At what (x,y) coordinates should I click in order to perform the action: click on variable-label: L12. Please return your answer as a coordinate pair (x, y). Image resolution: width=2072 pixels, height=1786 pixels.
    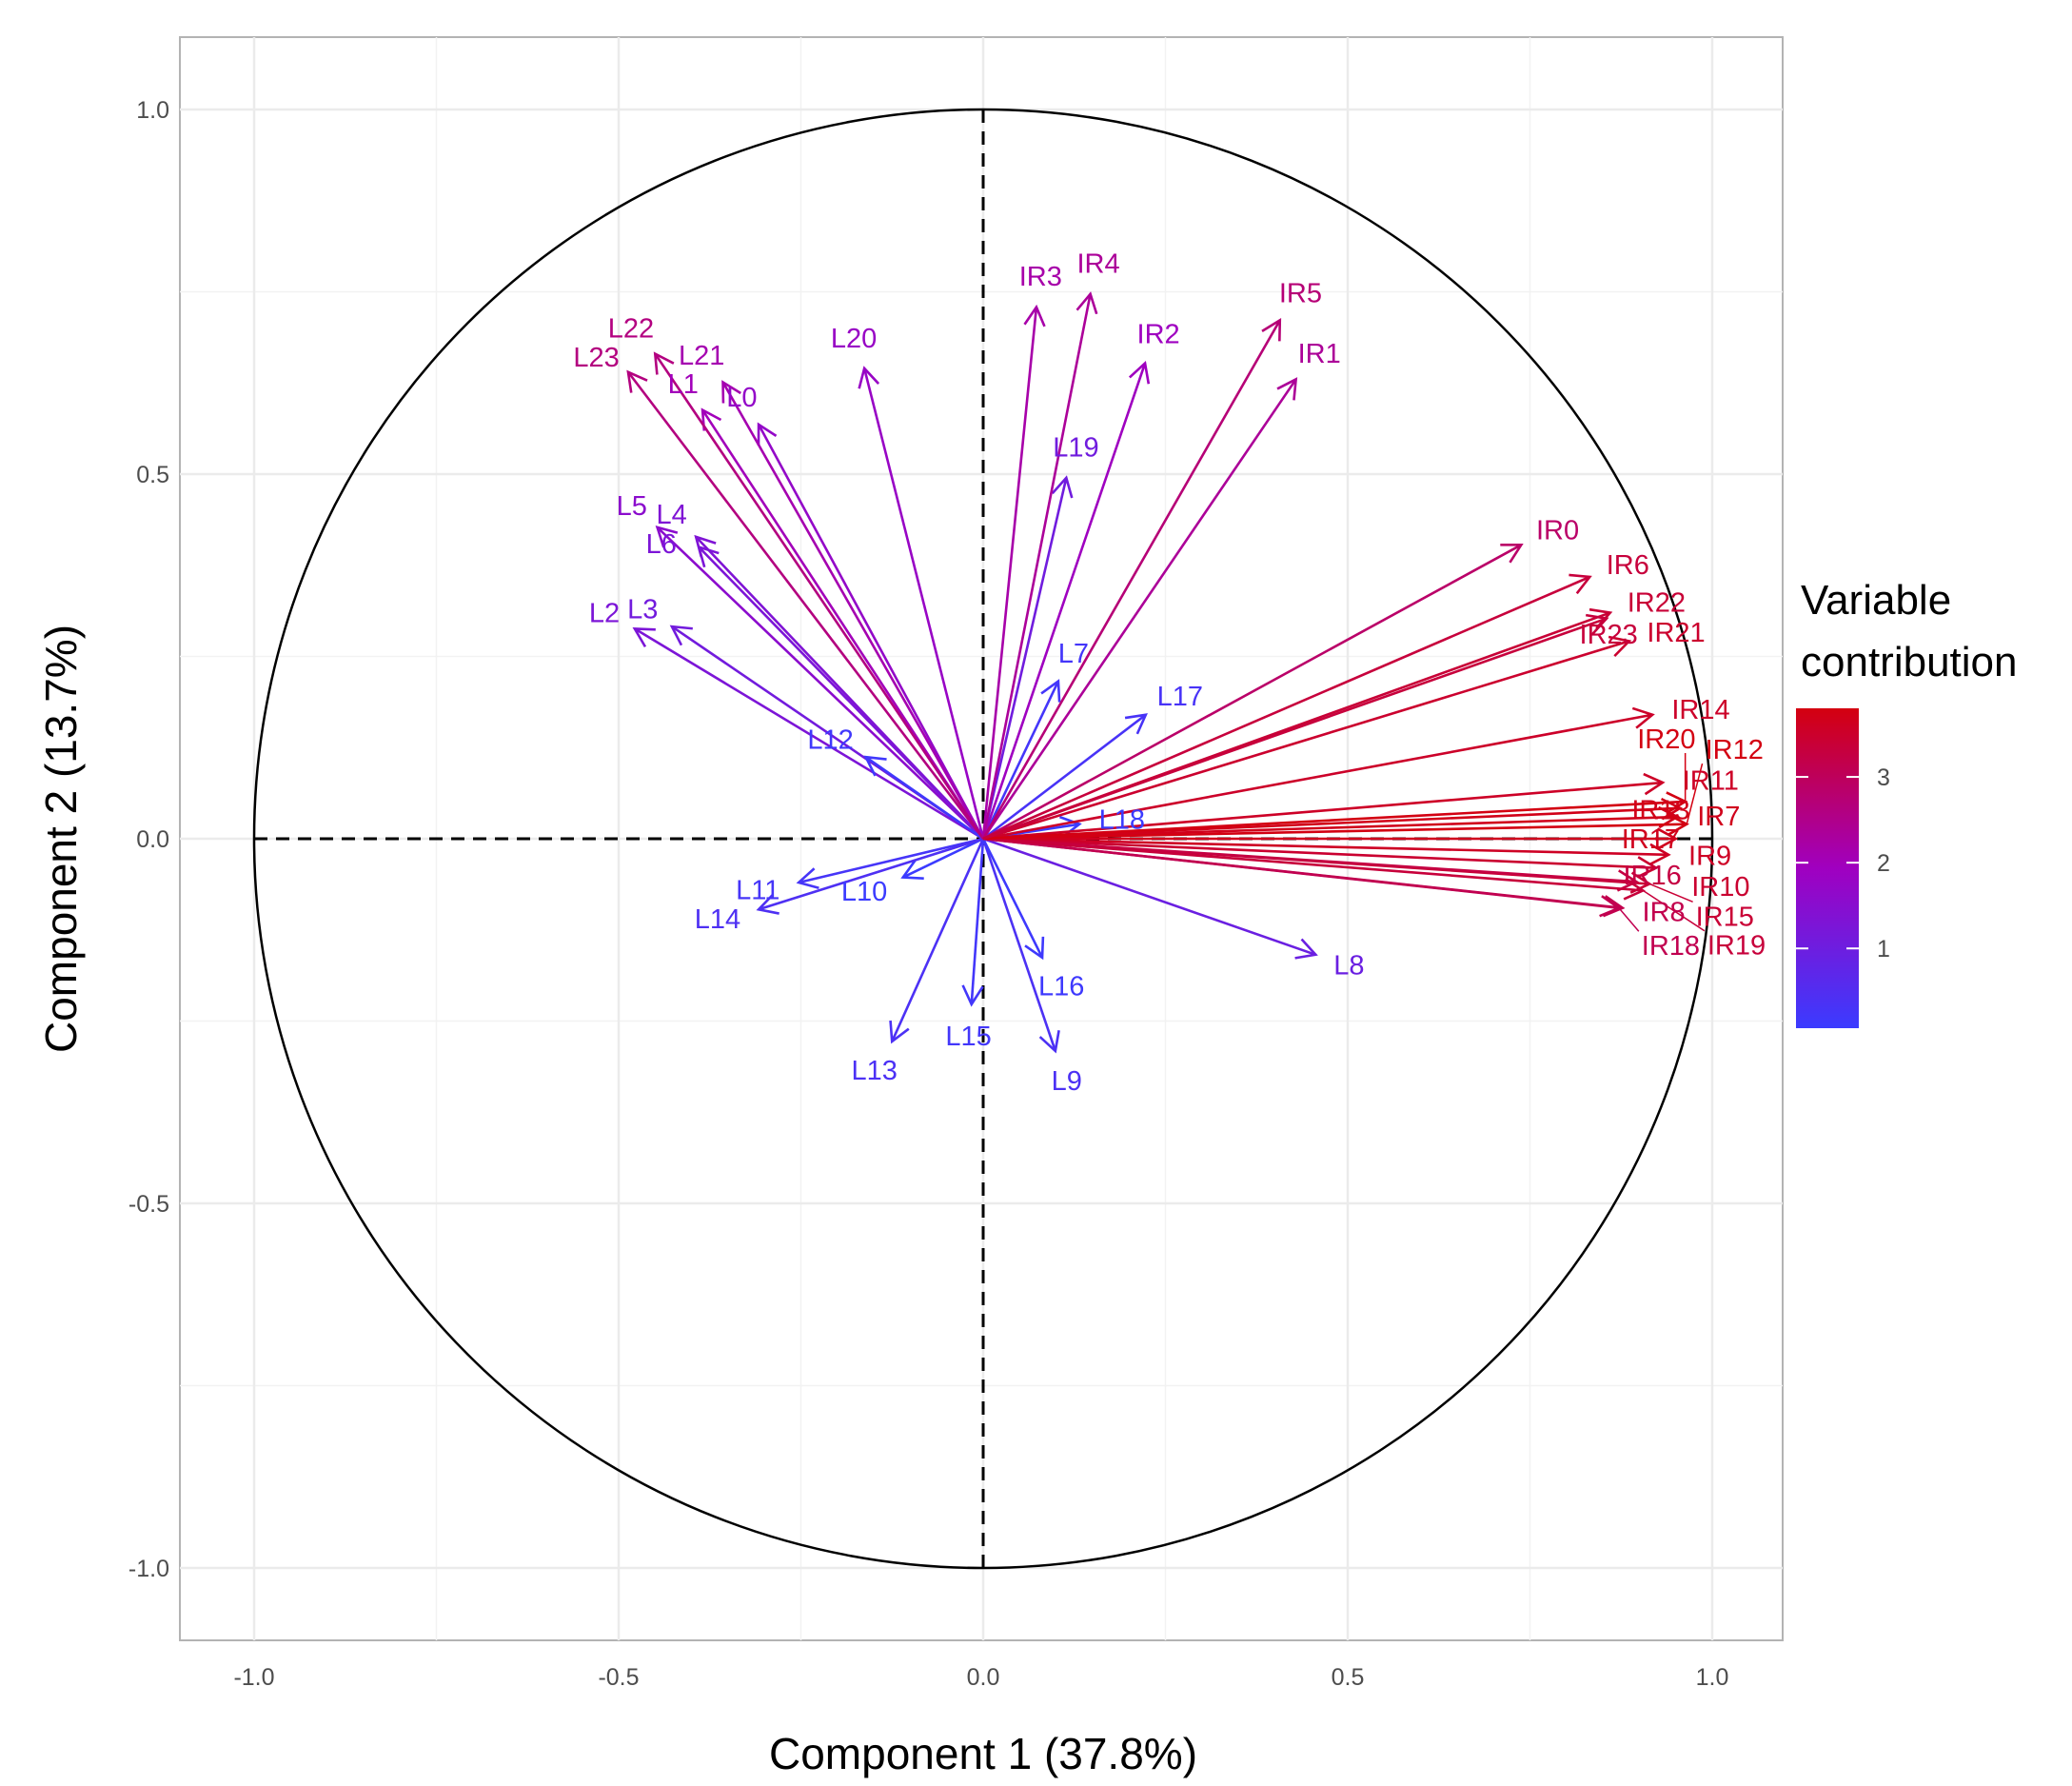
    Looking at the image, I should click on (830, 739).